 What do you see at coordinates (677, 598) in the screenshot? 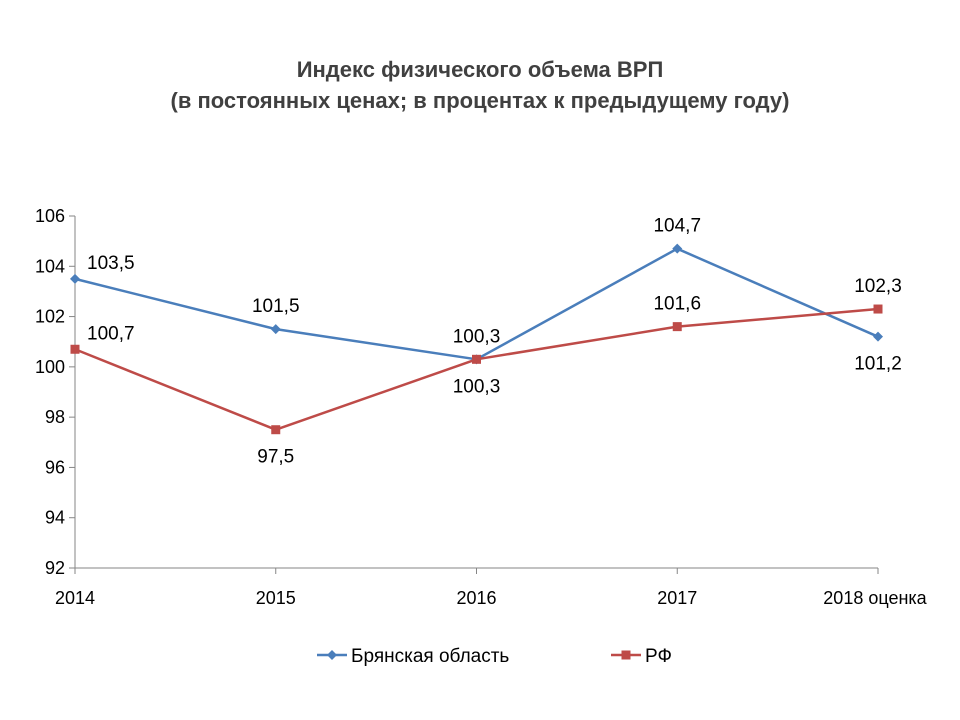
I see `x-tick-label: 2017` at bounding box center [677, 598].